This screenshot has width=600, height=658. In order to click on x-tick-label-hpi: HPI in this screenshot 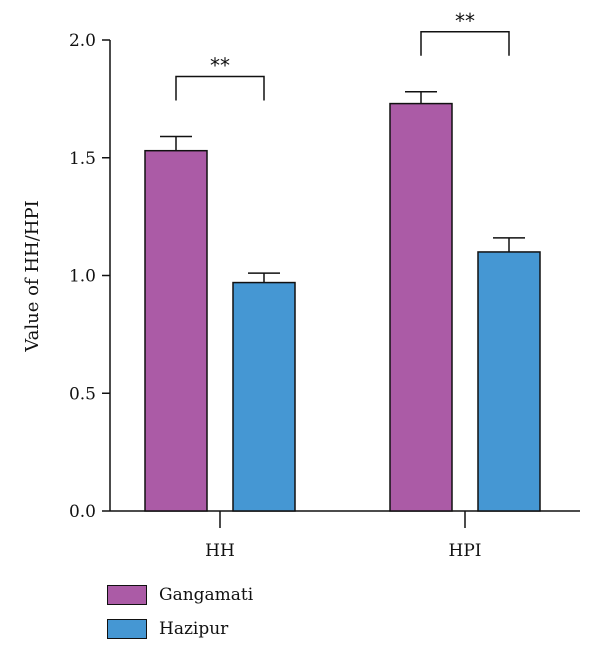, I will do `click(465, 551)`.